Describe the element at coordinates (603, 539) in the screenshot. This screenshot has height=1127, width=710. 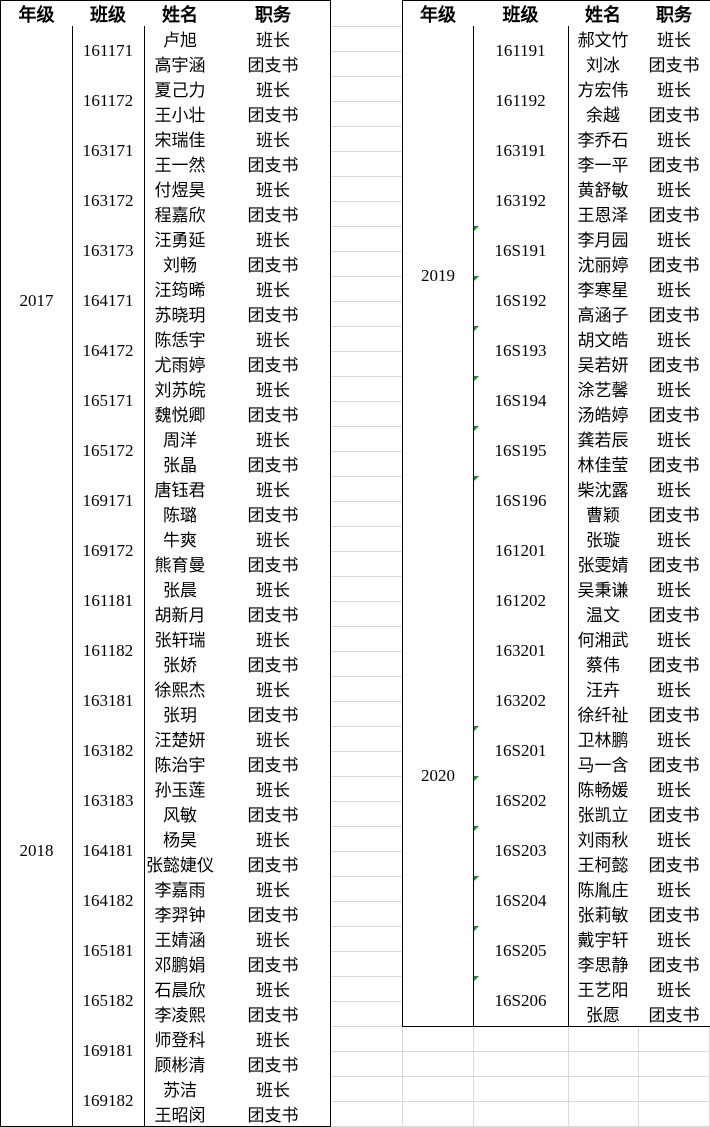
I see `name-cell: 张璇` at that location.